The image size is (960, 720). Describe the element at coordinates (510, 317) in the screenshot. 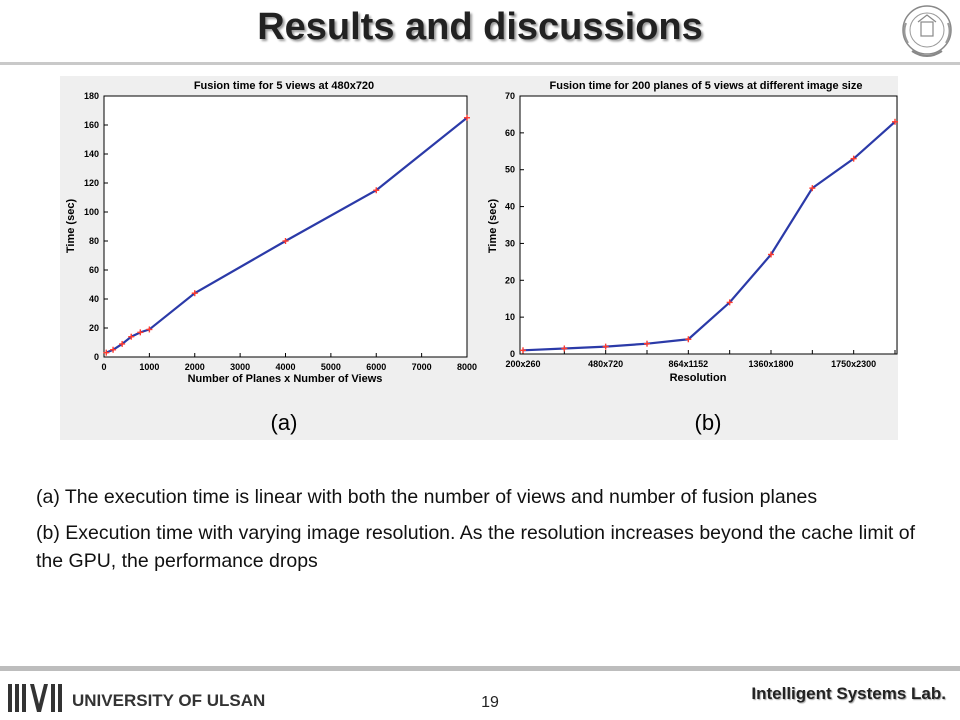

I see `chart-b-ytick-label: 10` at that location.